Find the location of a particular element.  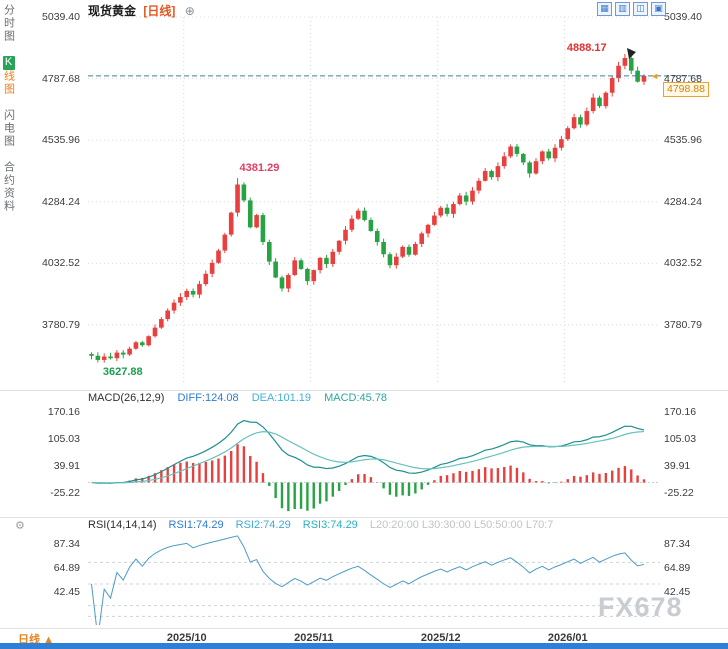

rsi-panel is located at coordinates (374, 580).